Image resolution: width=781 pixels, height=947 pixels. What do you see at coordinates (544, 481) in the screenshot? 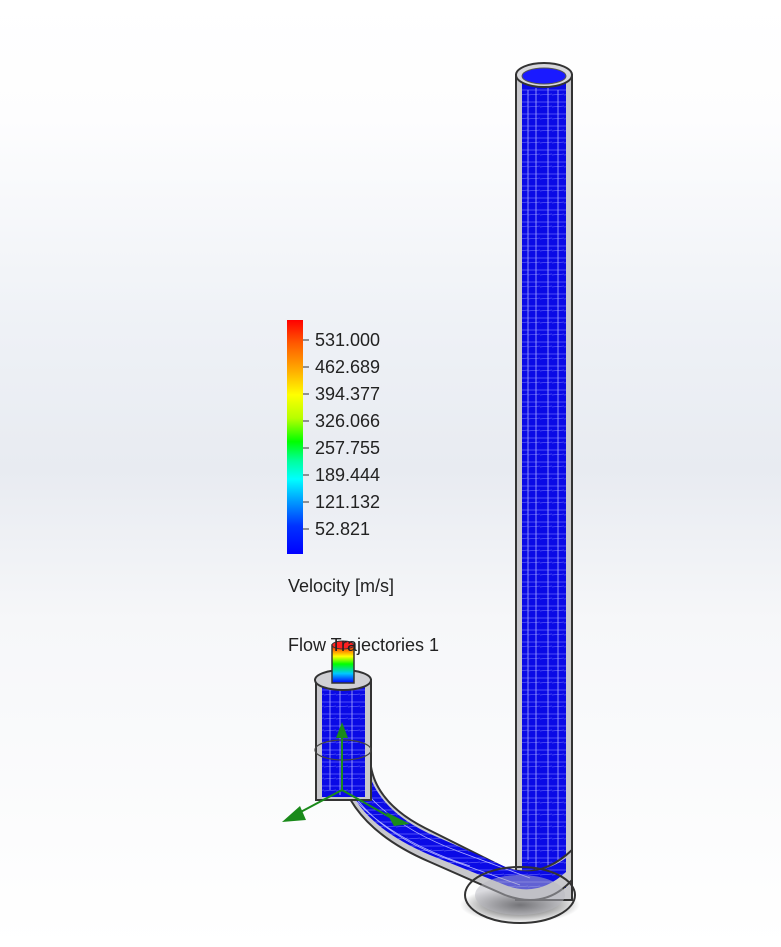
I see `vertical-pipe` at bounding box center [544, 481].